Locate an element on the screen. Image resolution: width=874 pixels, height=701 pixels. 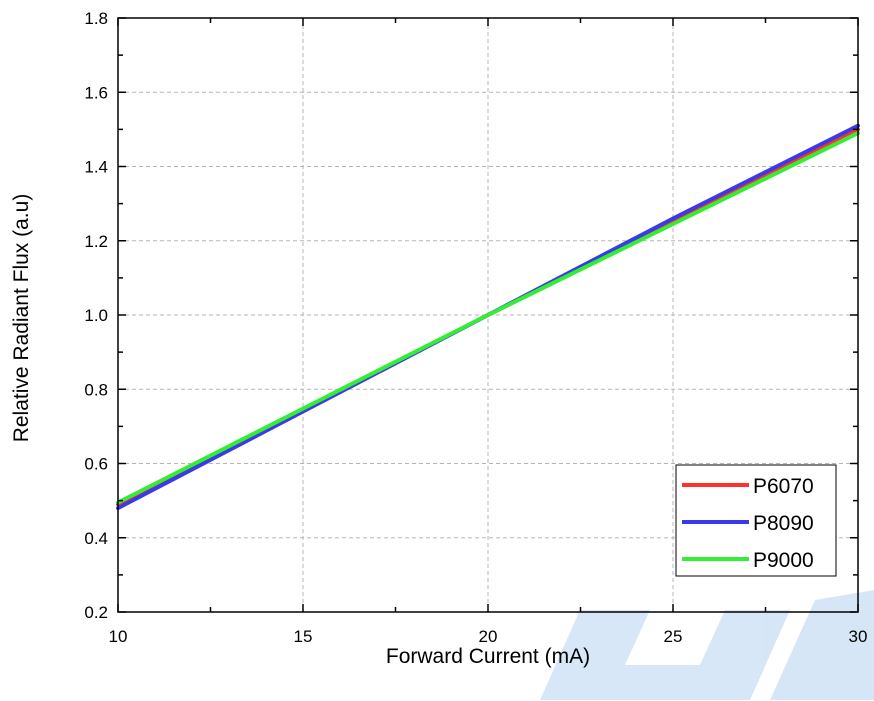
y-tick-label: 0.6 is located at coordinates (96, 464).